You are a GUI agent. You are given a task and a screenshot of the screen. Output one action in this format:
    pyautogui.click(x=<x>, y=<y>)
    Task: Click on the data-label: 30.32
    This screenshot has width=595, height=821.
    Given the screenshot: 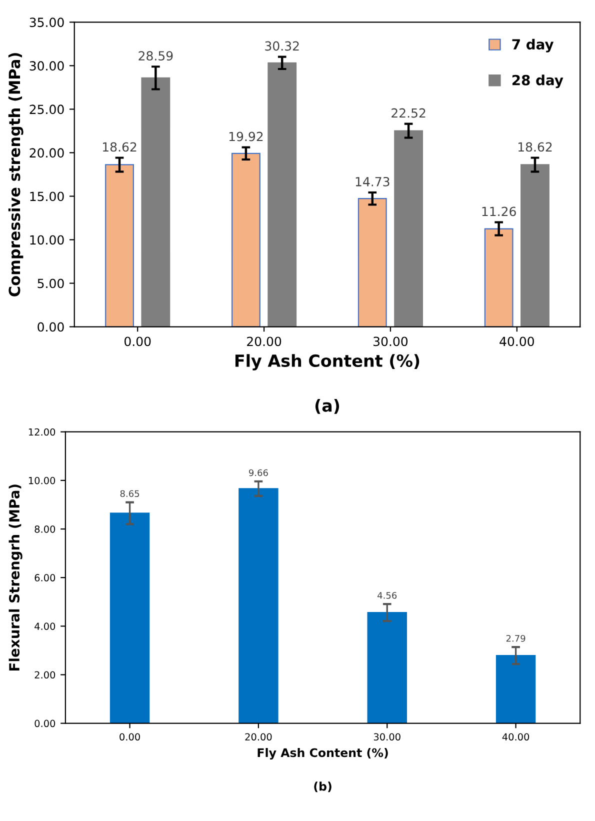 What is the action you would take?
    pyautogui.click(x=282, y=46)
    